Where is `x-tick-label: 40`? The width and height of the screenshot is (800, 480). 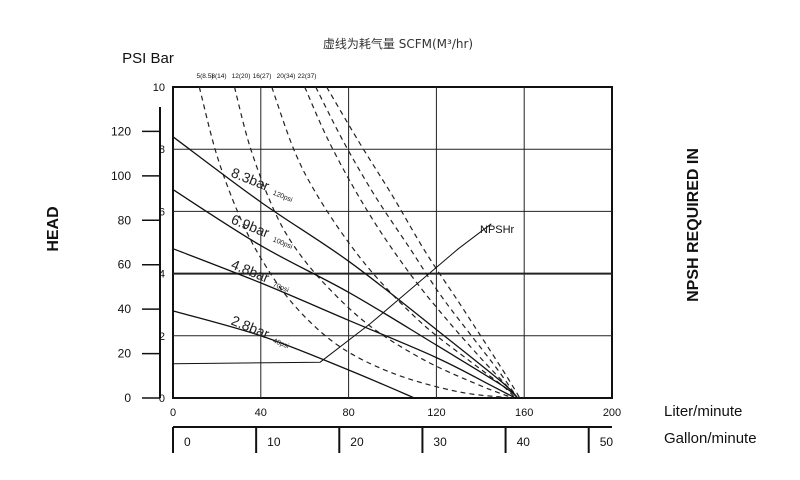
x-tick-label: 40 is located at coordinates (261, 413).